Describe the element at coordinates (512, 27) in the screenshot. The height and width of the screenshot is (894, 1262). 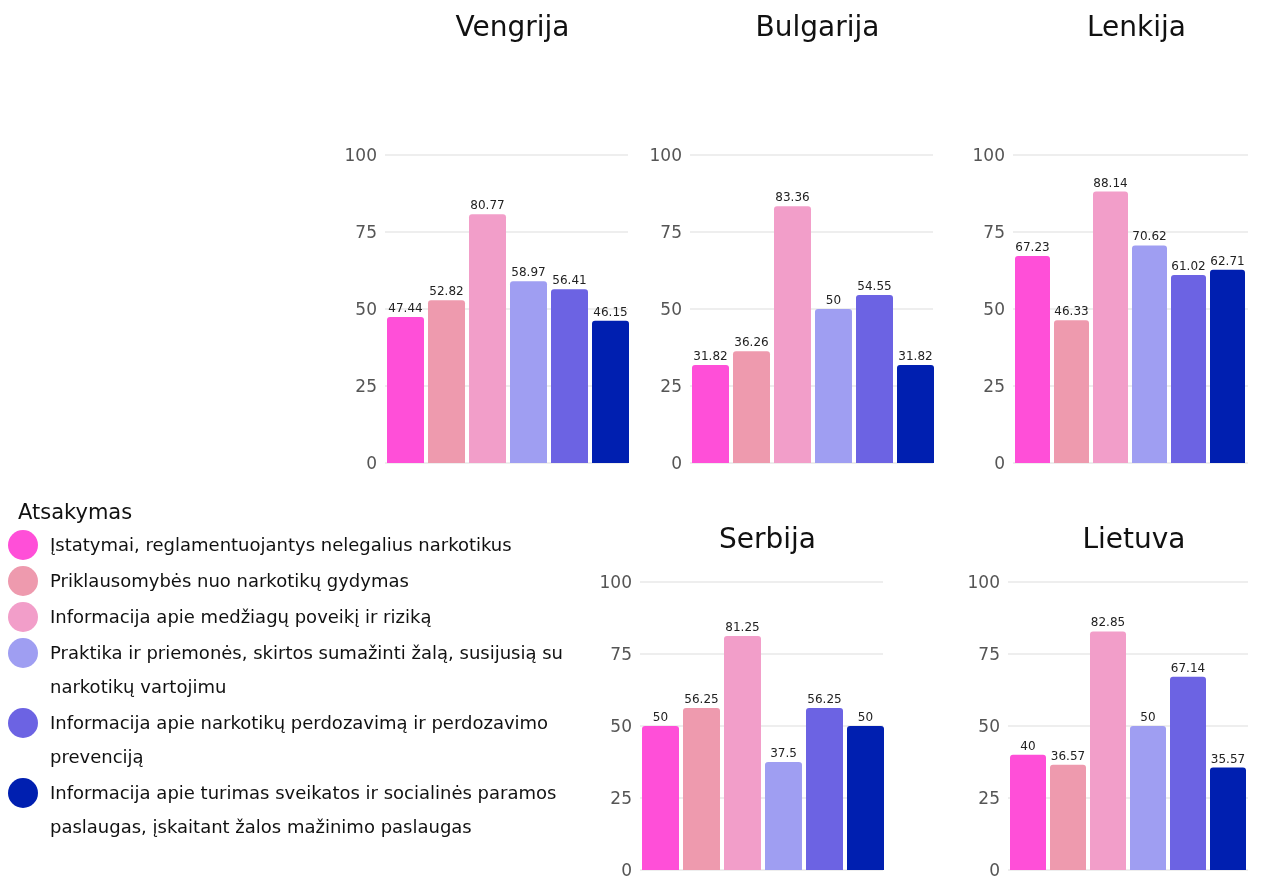
I see `chart-title: Vengrija` at that location.